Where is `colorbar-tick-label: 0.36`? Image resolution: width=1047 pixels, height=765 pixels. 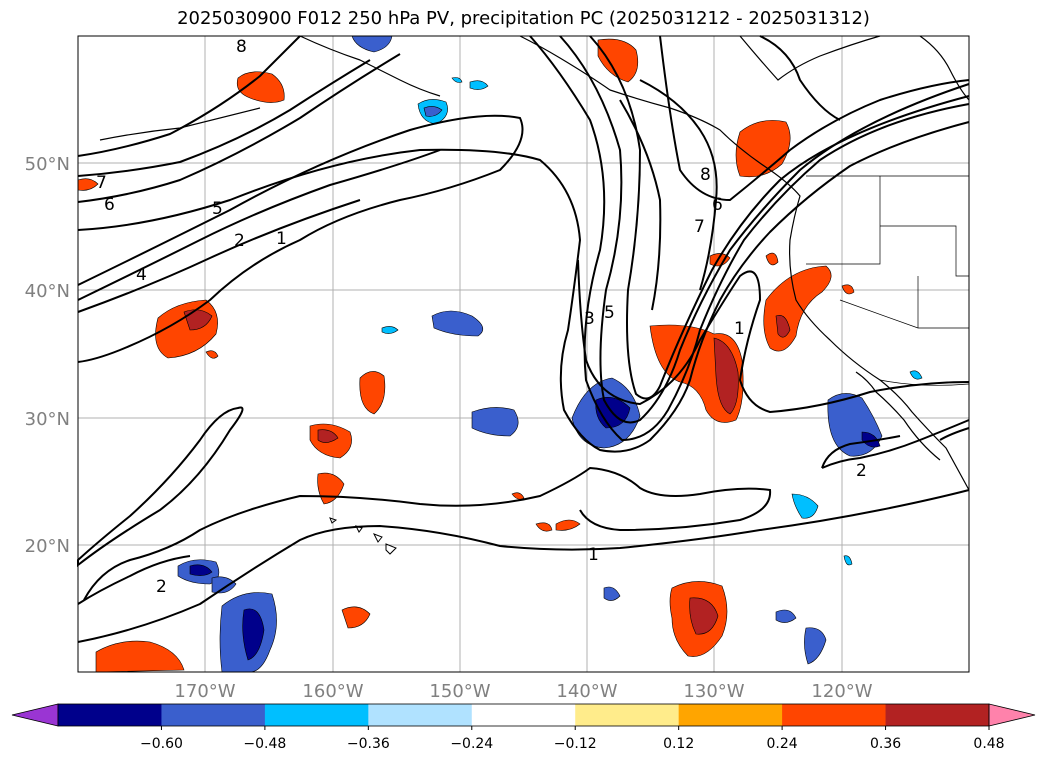
colorbar-tick-label: 0.36 is located at coordinates (885, 744).